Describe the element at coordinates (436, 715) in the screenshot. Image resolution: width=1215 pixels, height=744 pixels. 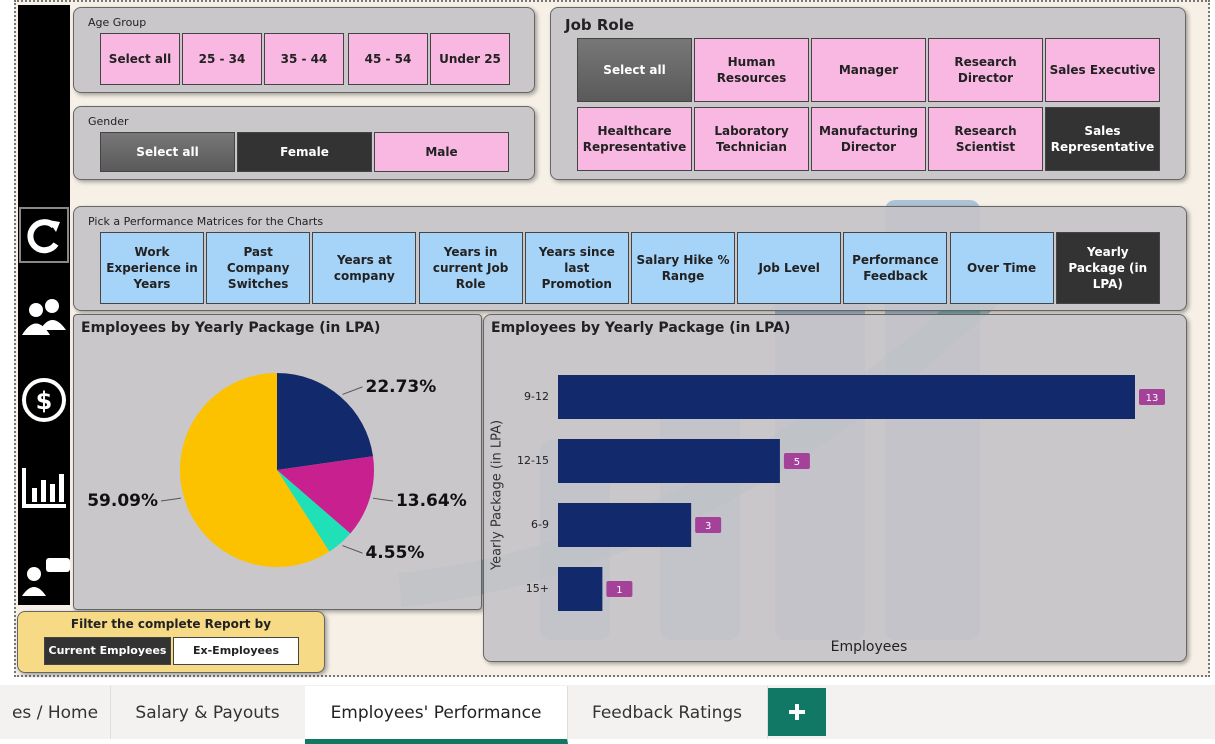
I see `page-tab: Employees' Performance` at that location.